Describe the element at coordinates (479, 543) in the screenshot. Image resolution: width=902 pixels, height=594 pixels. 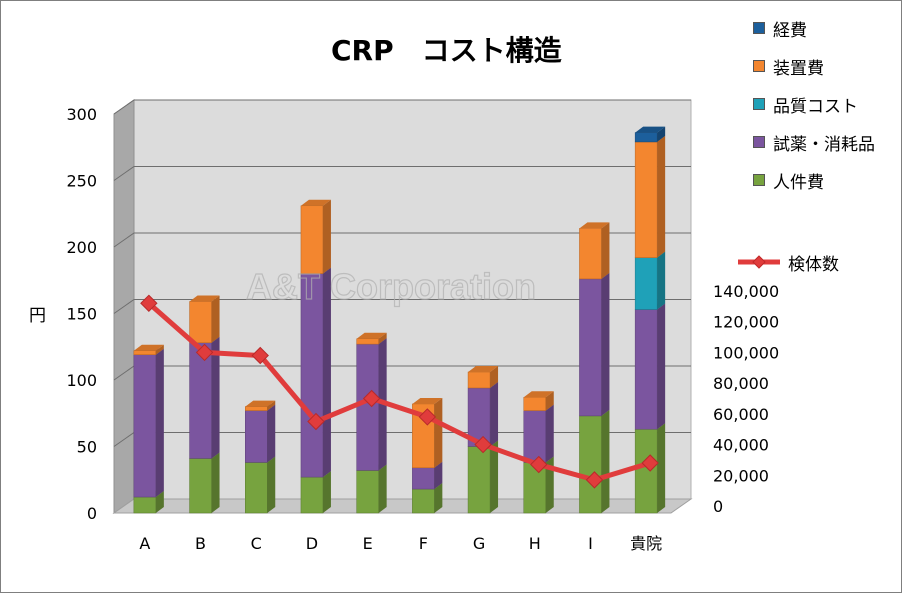
I see `x-tick-label: G` at that location.